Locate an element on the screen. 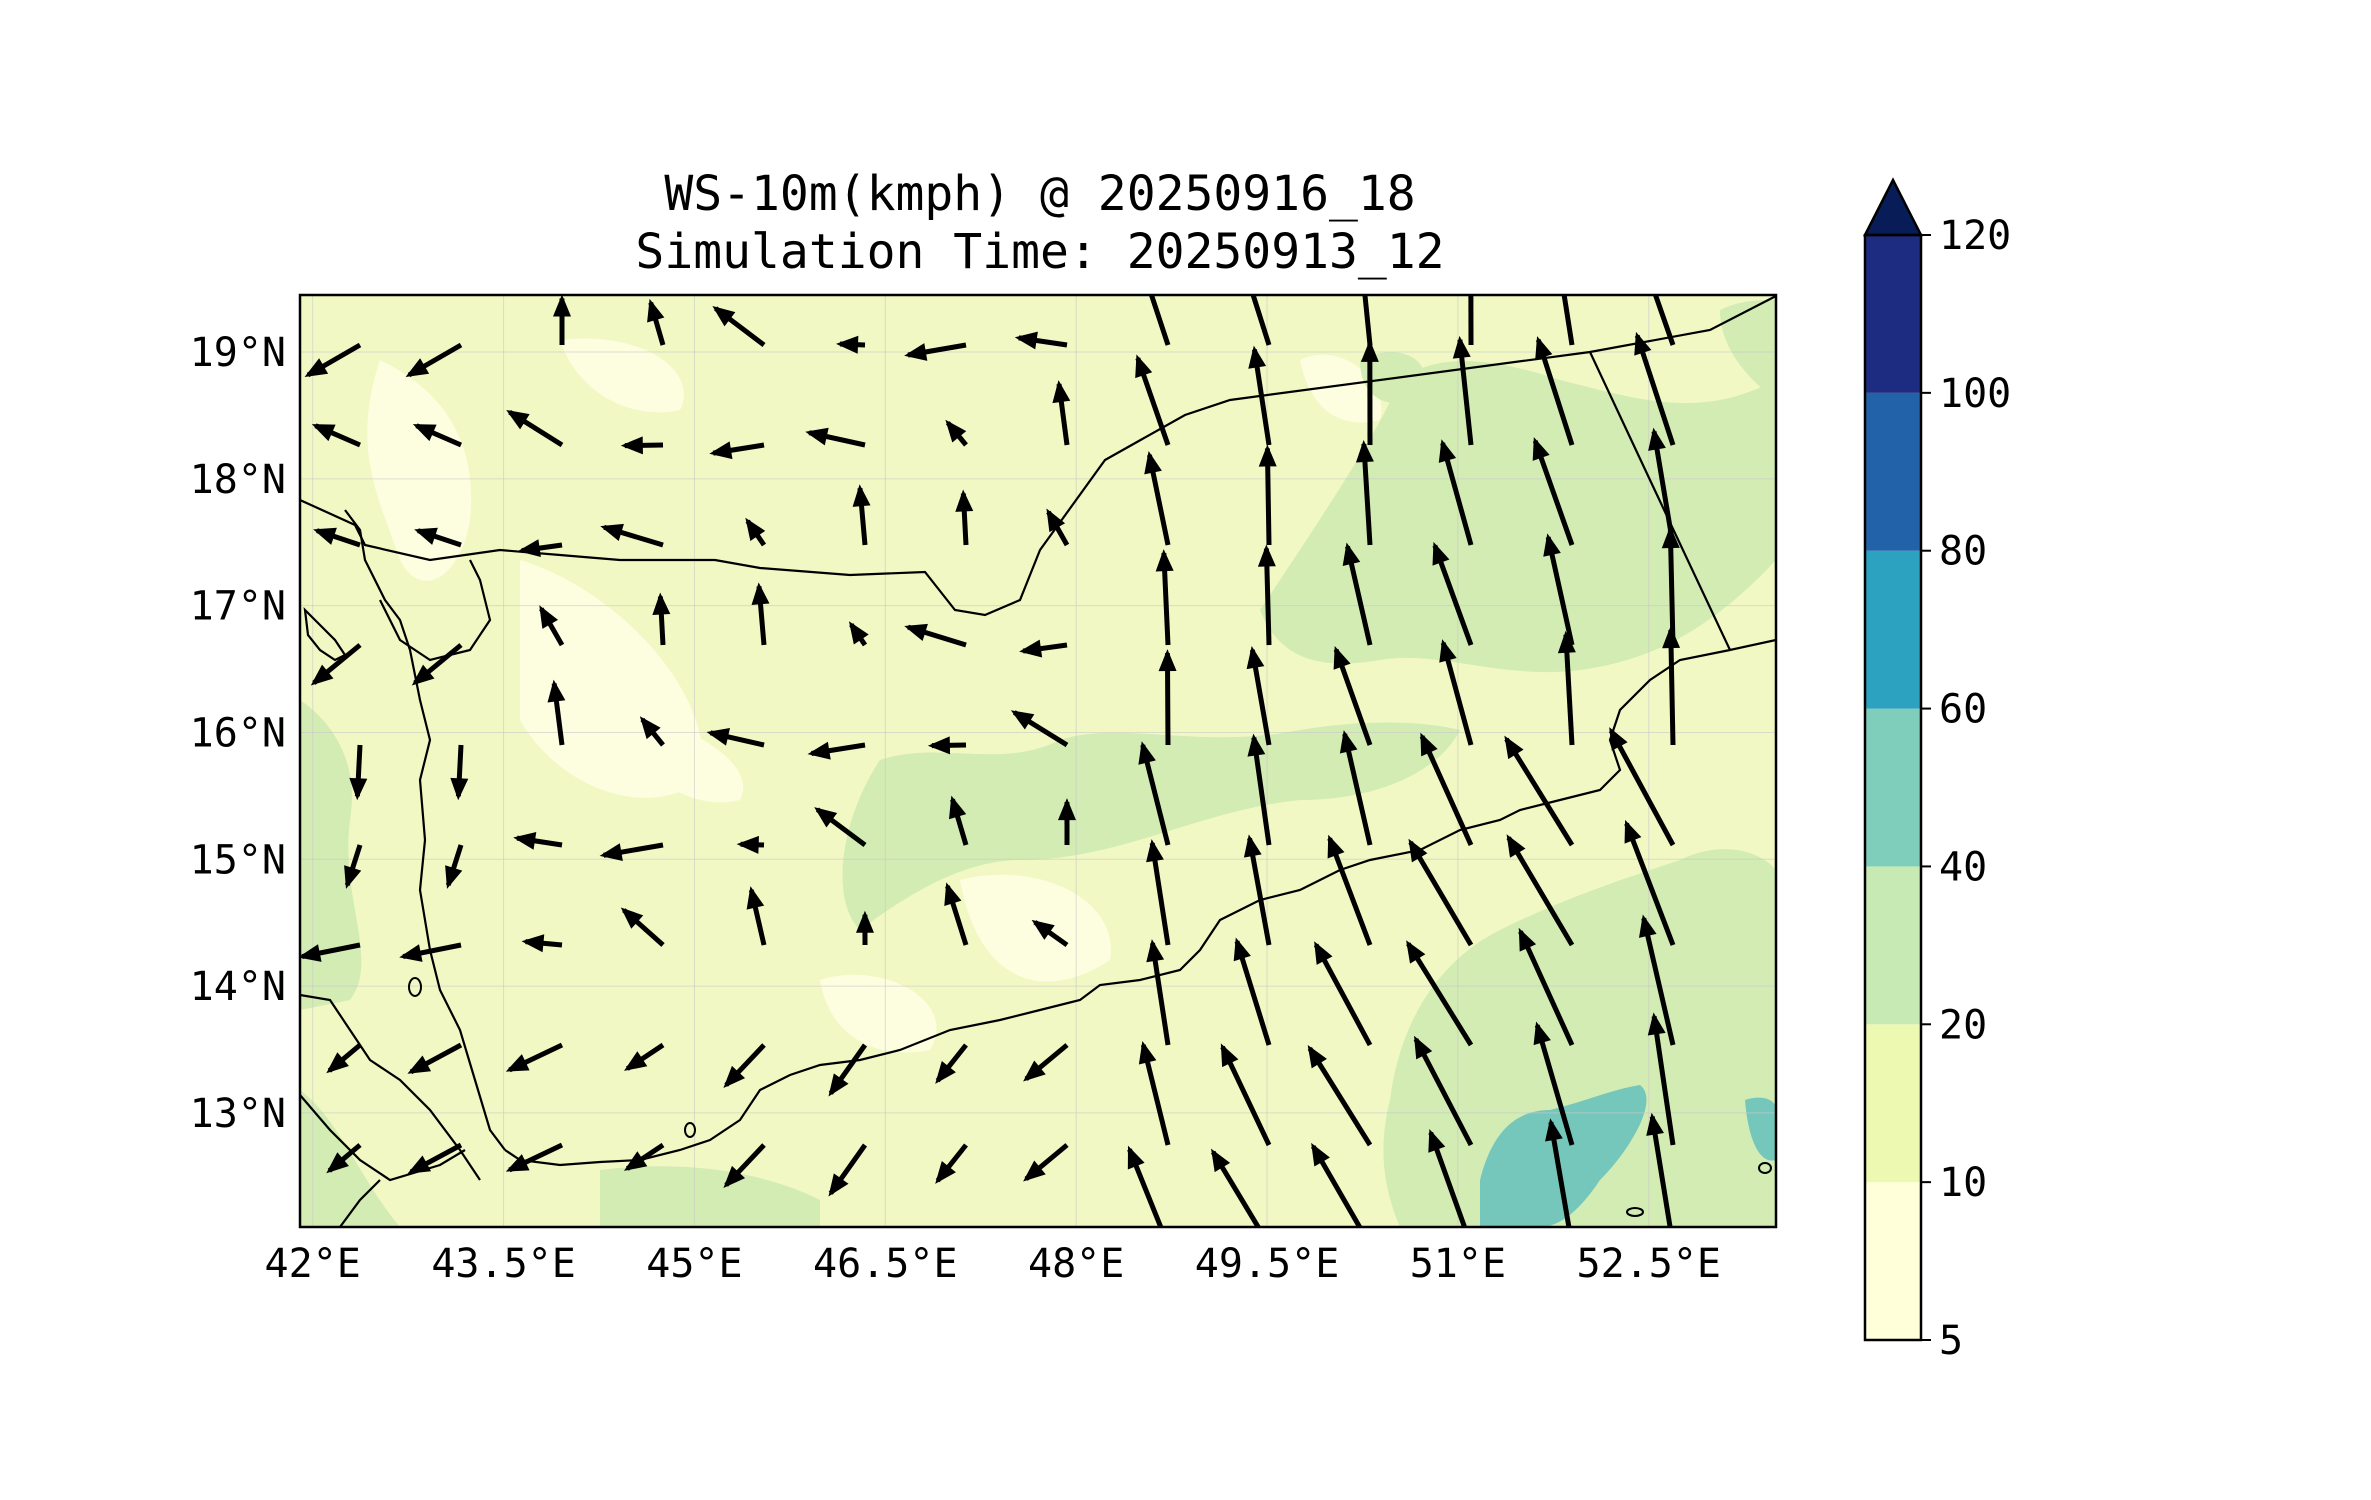  colorbar-tick-label: 40 is located at coordinates (1963, 867).